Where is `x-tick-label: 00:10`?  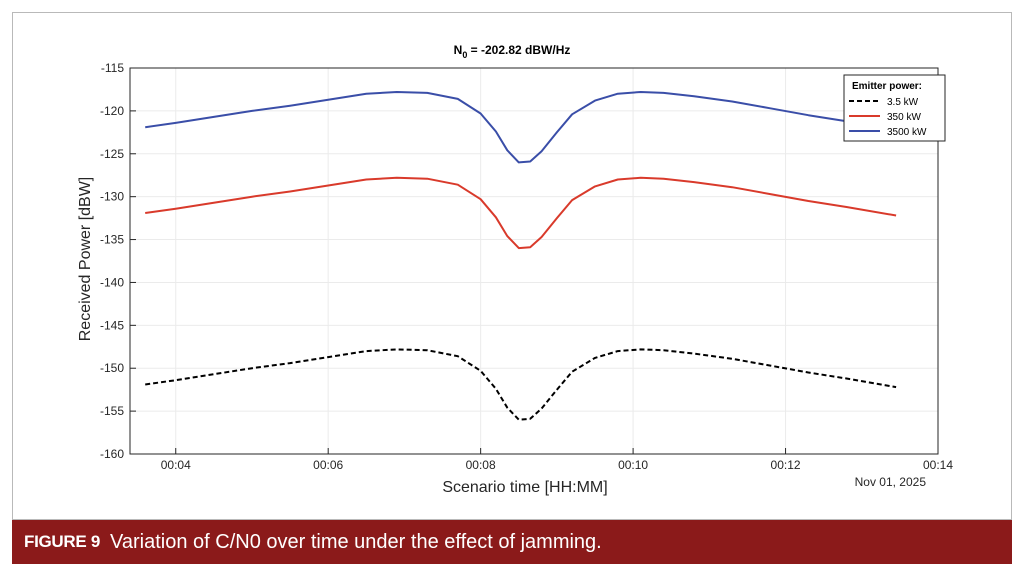 x-tick-label: 00:10 is located at coordinates (633, 465).